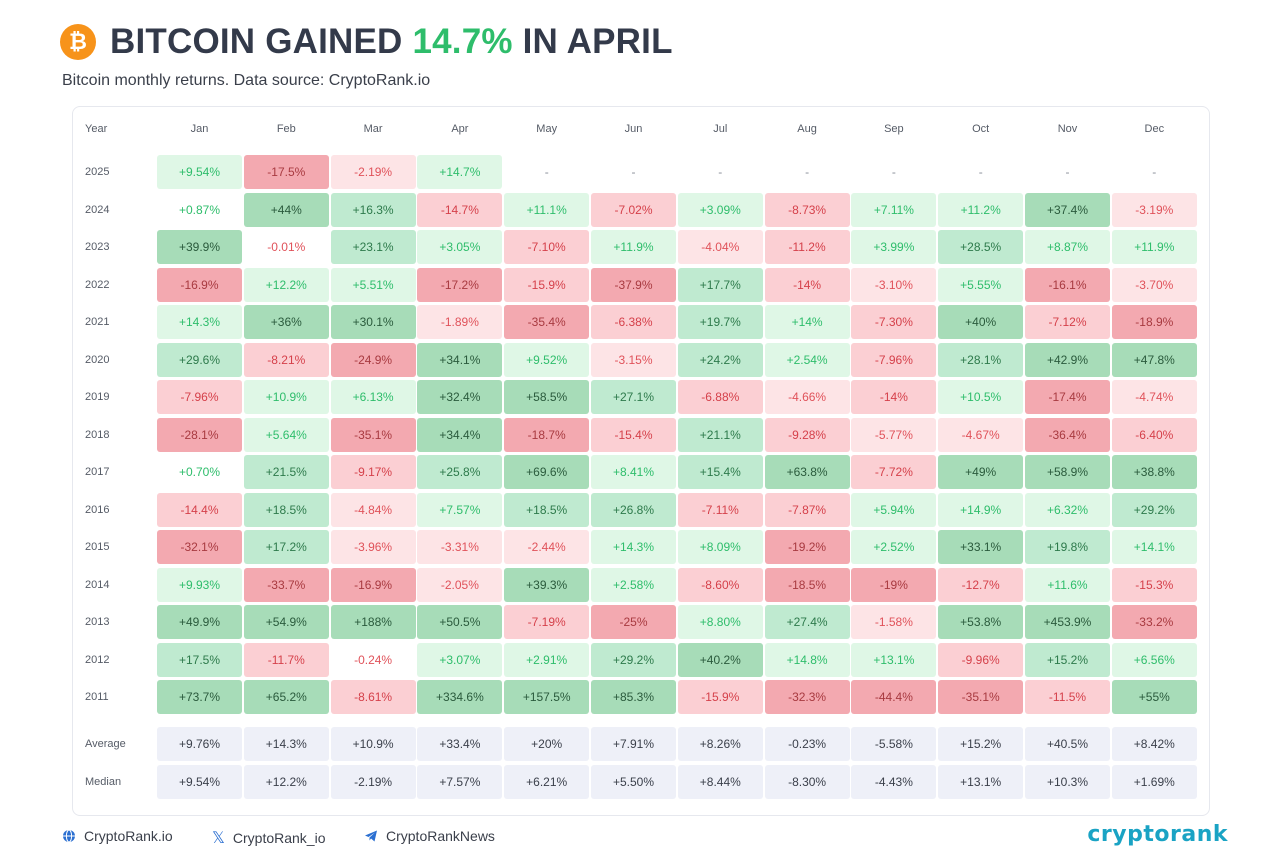  Describe the element at coordinates (199, 509) in the screenshot. I see `heatmap-cell: -14.4%` at that location.